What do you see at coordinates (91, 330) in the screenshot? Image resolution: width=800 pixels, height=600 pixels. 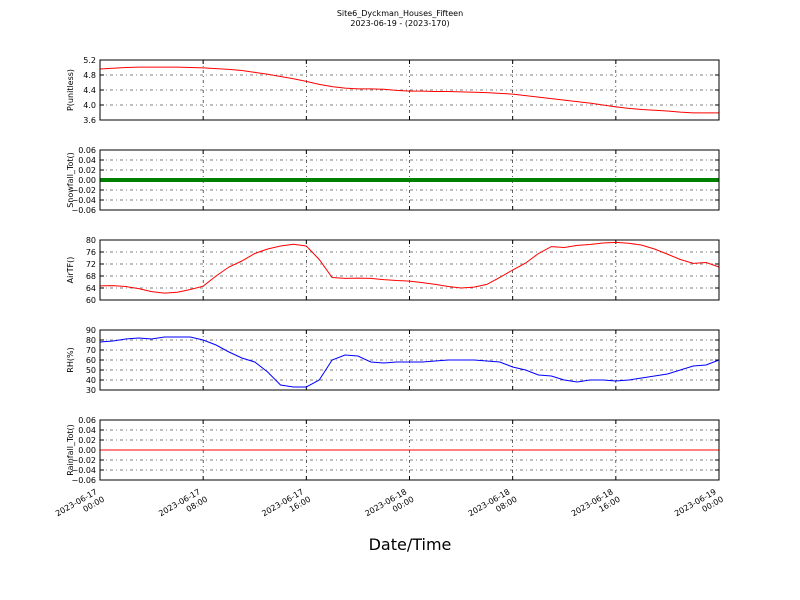 I see `y-tick-label: 90` at bounding box center [91, 330].